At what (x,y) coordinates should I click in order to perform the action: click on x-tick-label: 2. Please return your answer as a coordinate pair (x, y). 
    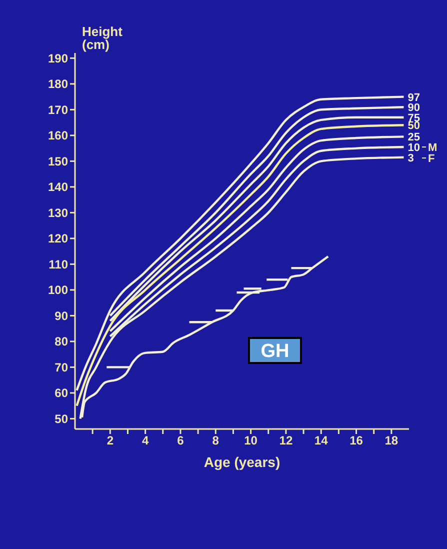
    Looking at the image, I should click on (110, 441).